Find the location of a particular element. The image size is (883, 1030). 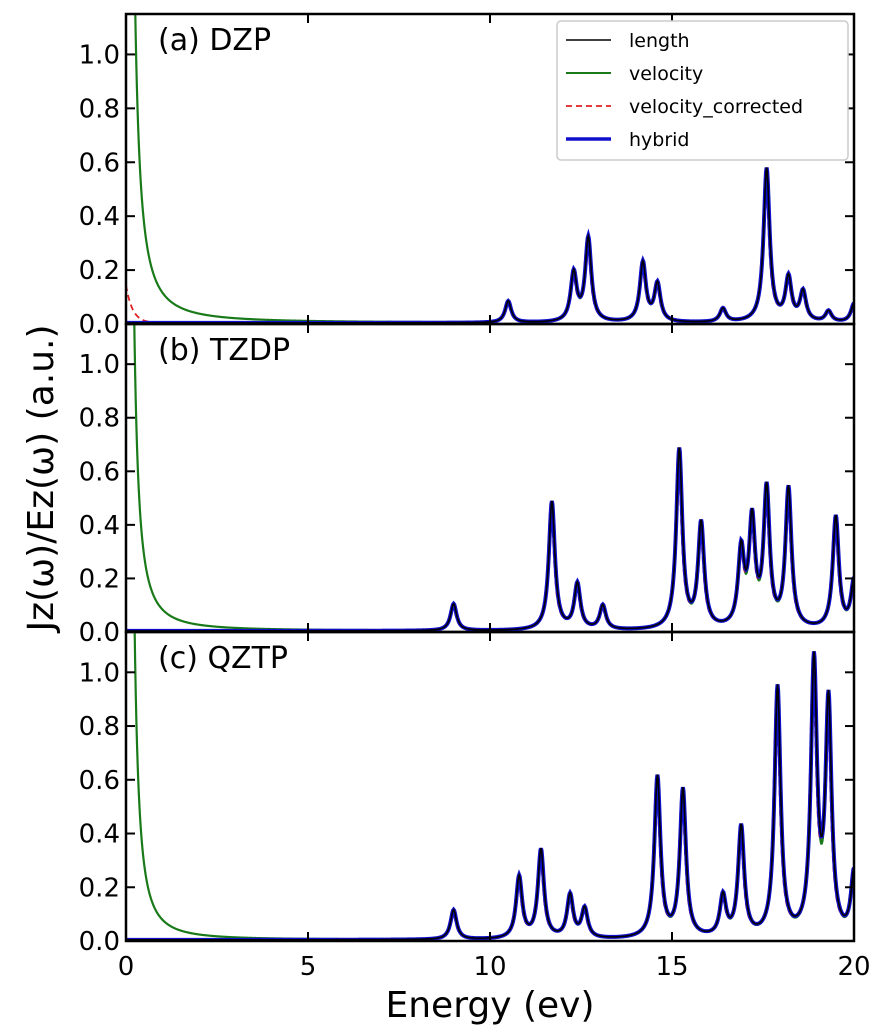

y-tick-label-2-3: 0.6 is located at coordinates (99, 472).